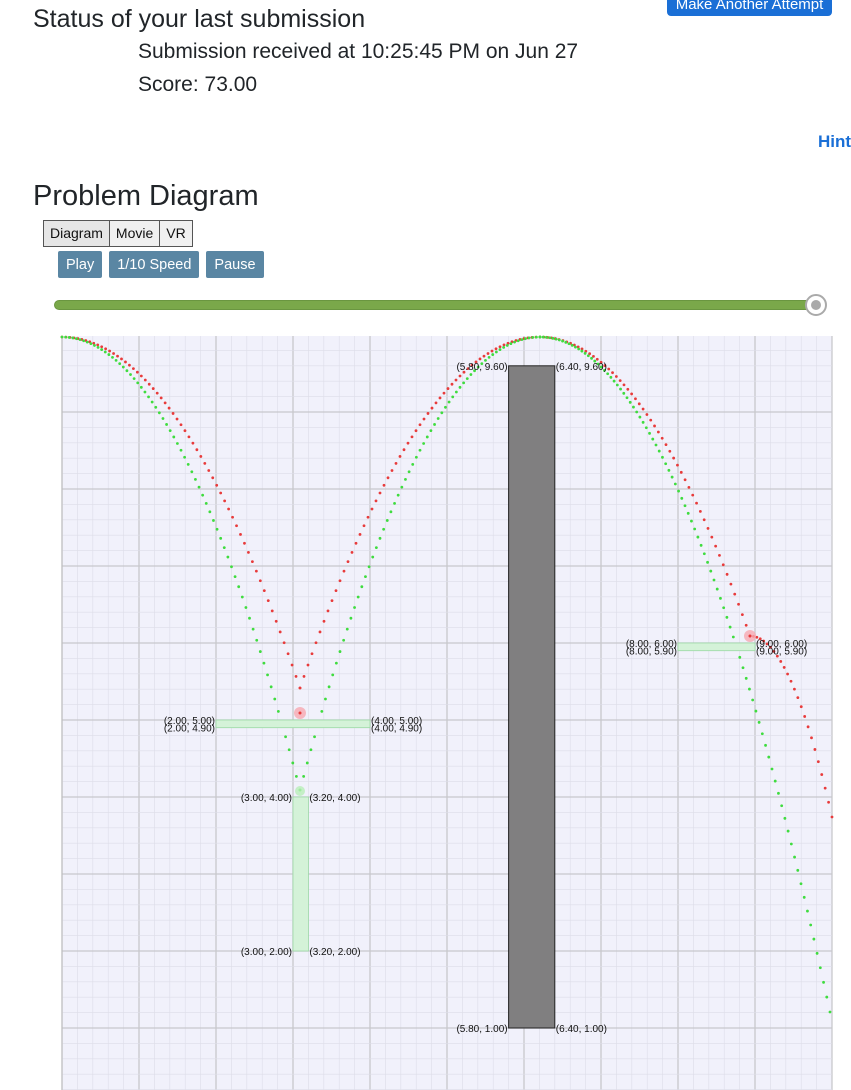  I want to click on tab-diagram: Diagram, so click(76, 233).